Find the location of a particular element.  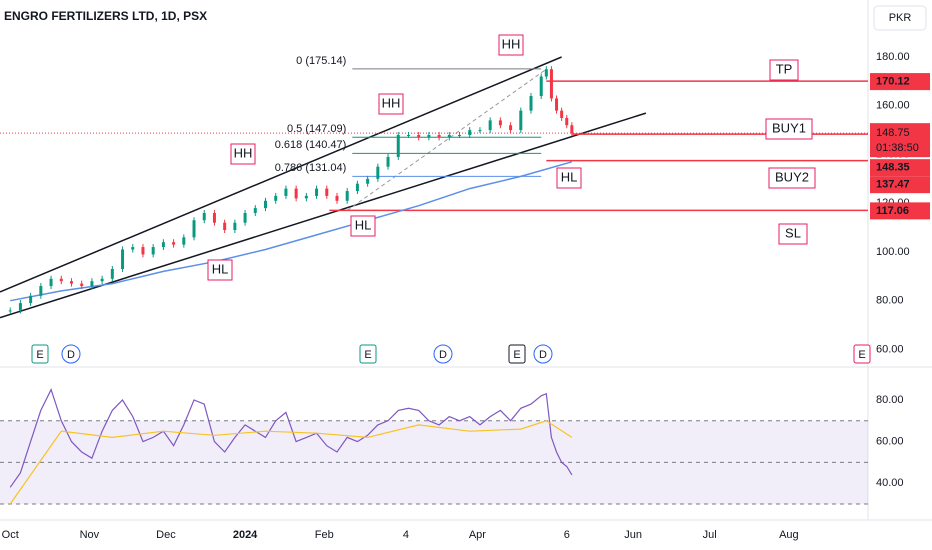

x-tick-label: 2024 is located at coordinates (245, 535).